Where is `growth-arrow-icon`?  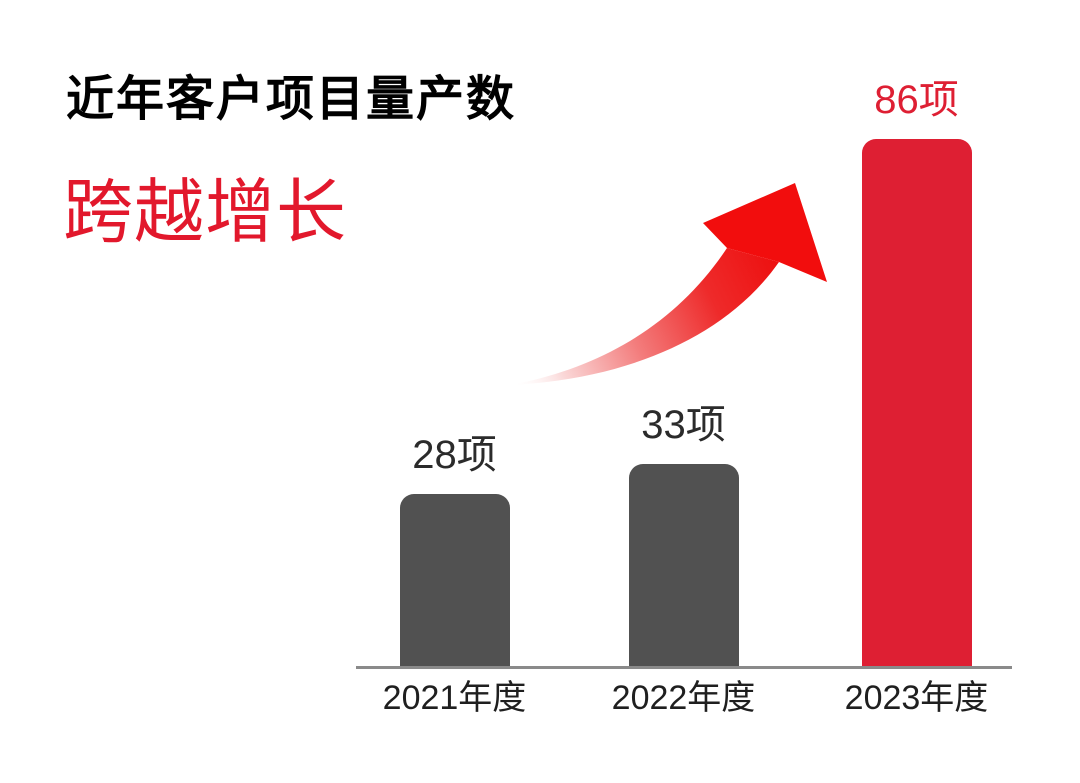
growth-arrow-icon is located at coordinates (668, 284).